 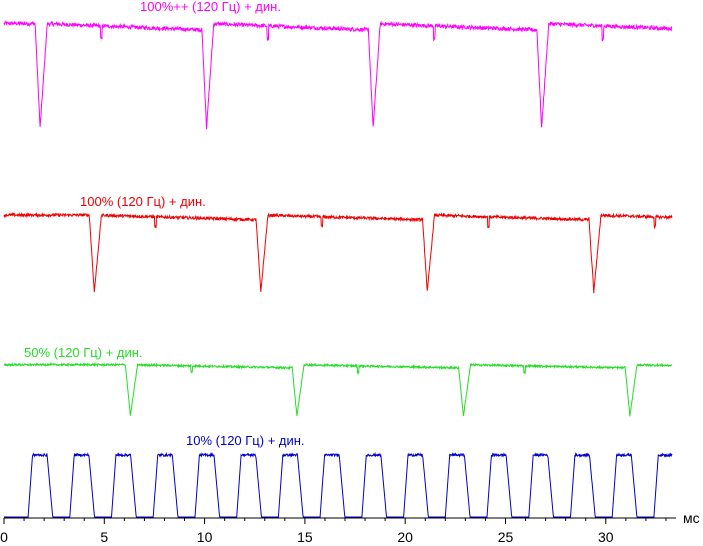 What do you see at coordinates (606, 537) in the screenshot?
I see `x-tick-label: 30` at bounding box center [606, 537].